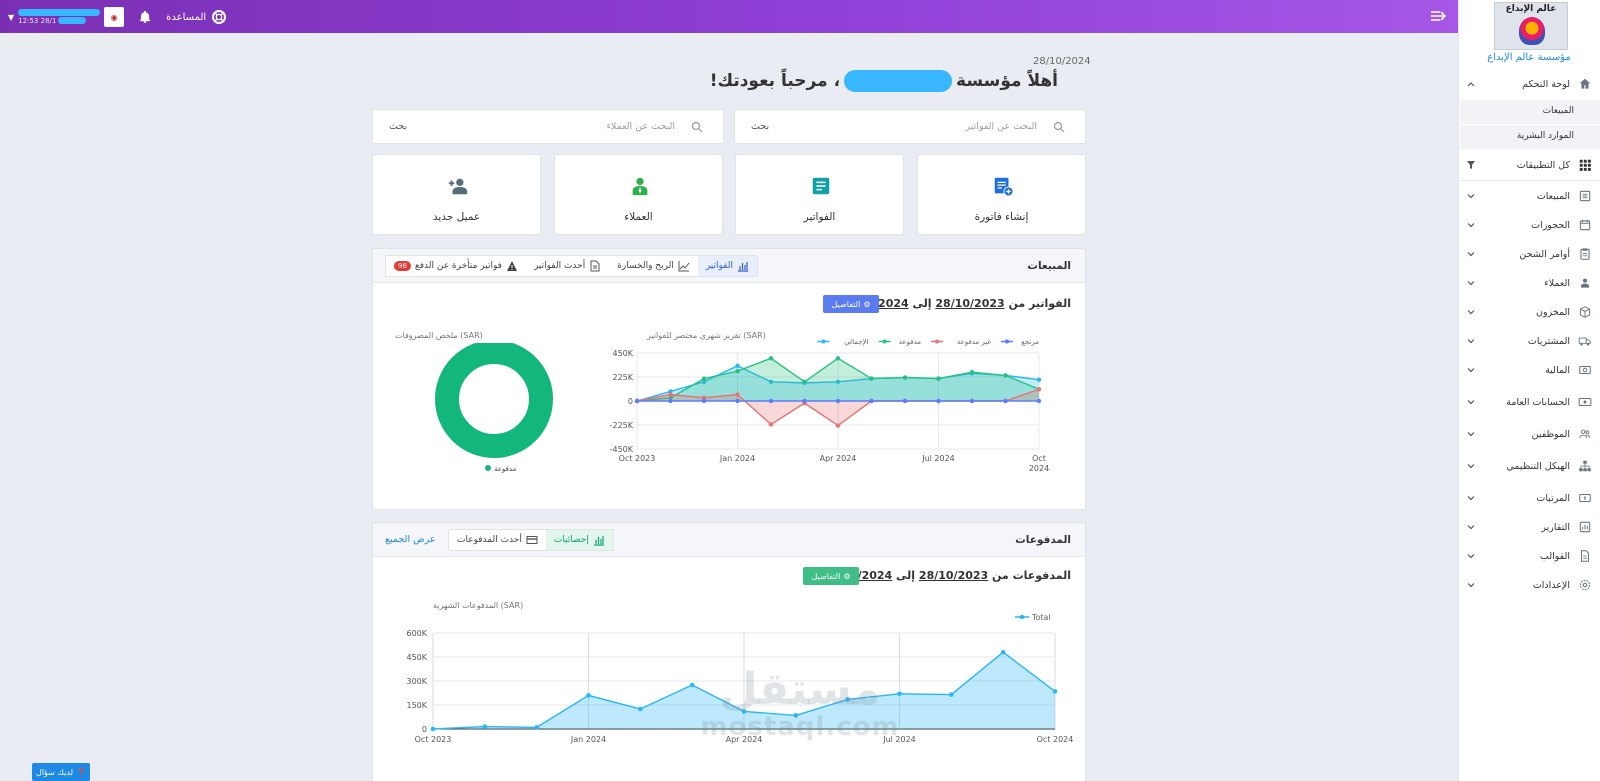 The image size is (1600, 781). I want to click on search-invoices-button: بحث, so click(760, 126).